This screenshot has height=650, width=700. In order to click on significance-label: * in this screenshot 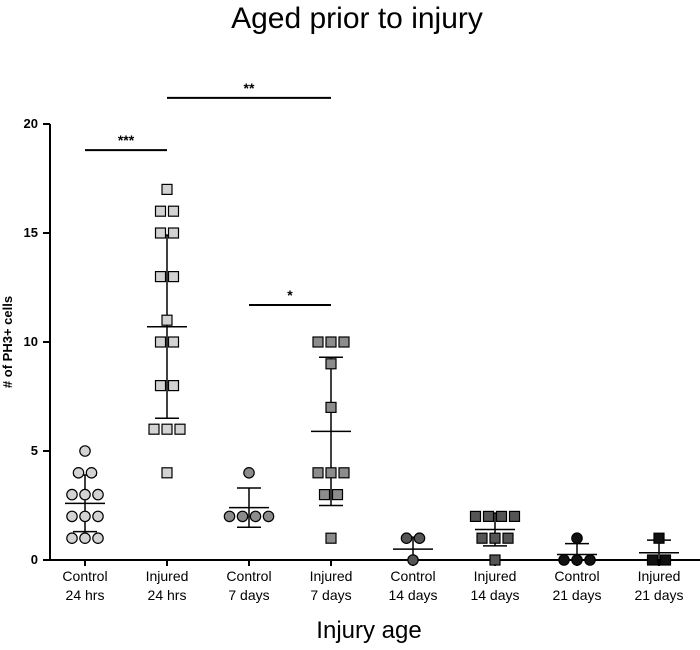, I will do `click(290, 295)`.